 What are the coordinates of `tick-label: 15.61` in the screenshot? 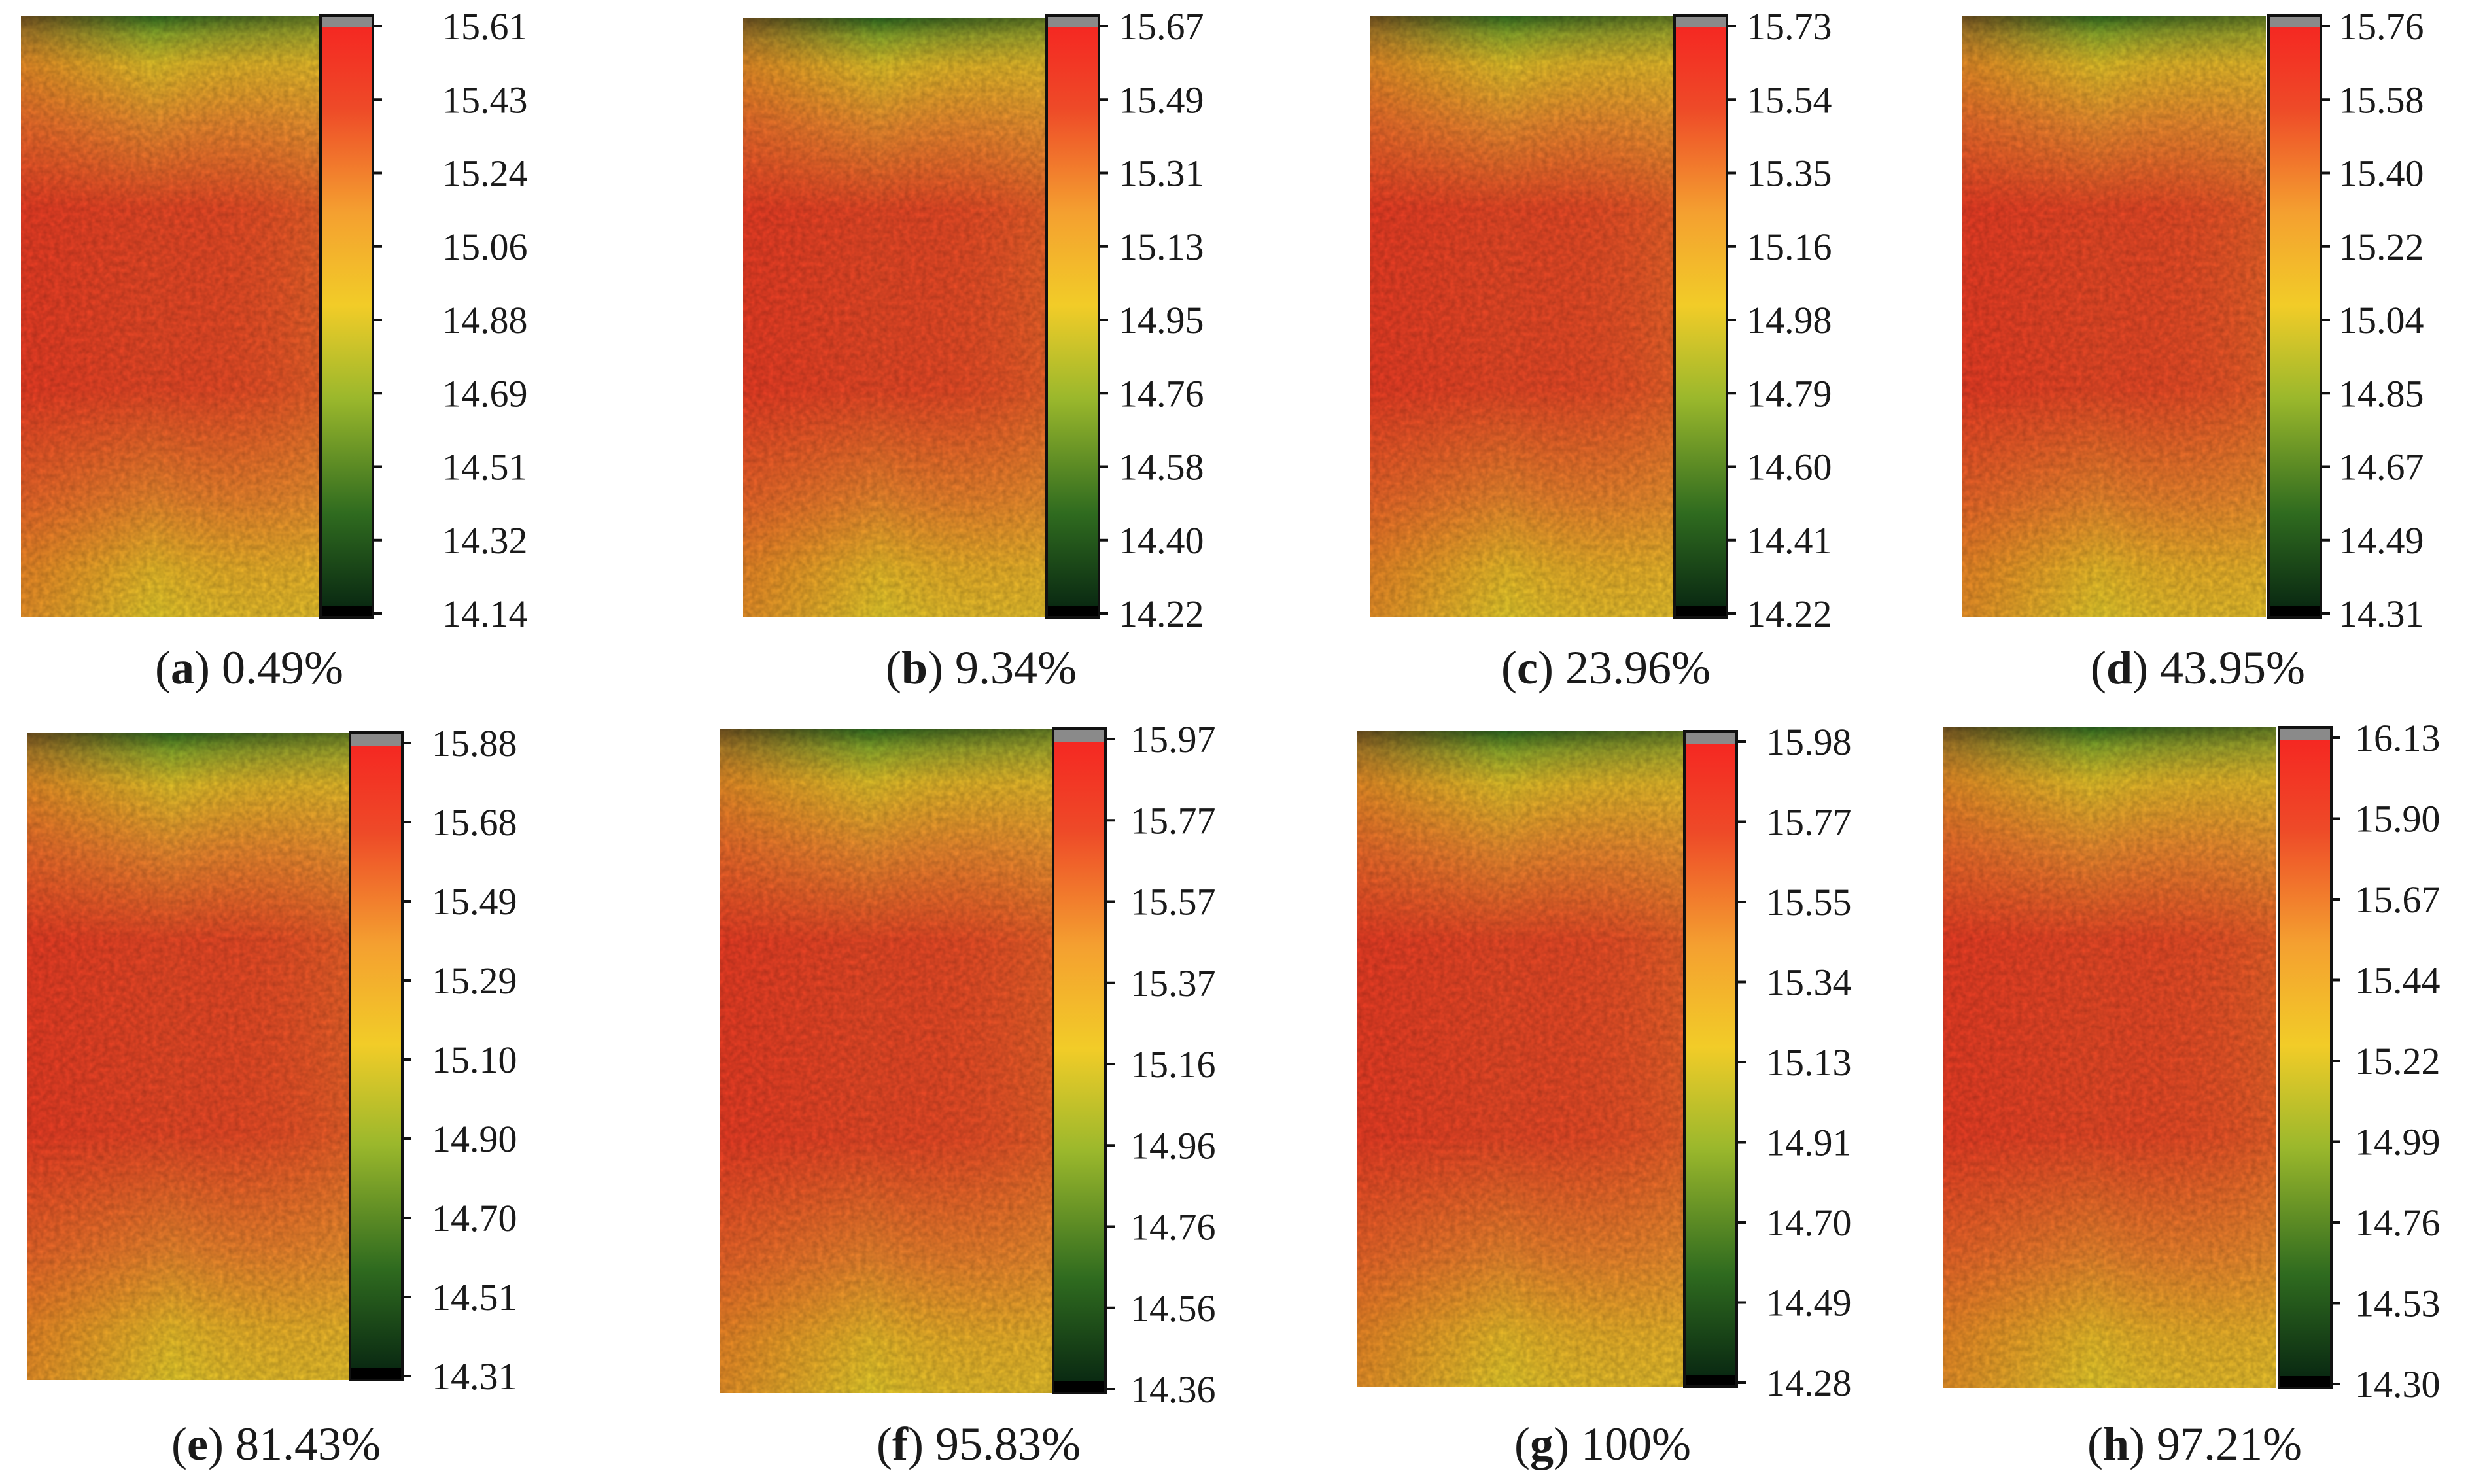 It's located at (485, 26).